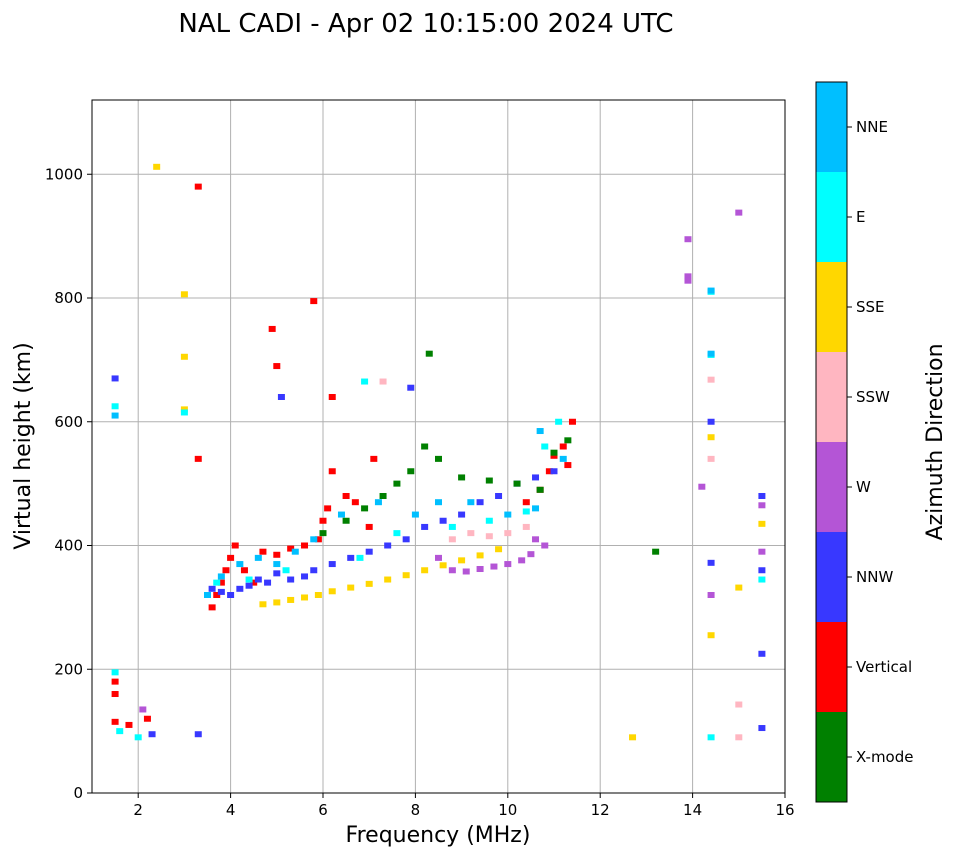 The image size is (958, 857). What do you see at coordinates (231, 810) in the screenshot?
I see `x-tick-label: 4` at bounding box center [231, 810].